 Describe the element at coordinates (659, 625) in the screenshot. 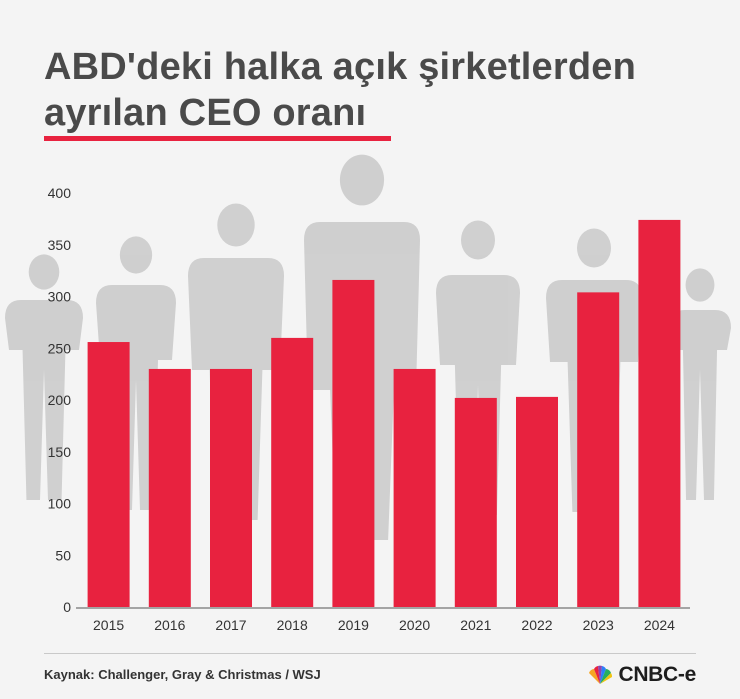

I see `x-tick-label: 2024` at that location.